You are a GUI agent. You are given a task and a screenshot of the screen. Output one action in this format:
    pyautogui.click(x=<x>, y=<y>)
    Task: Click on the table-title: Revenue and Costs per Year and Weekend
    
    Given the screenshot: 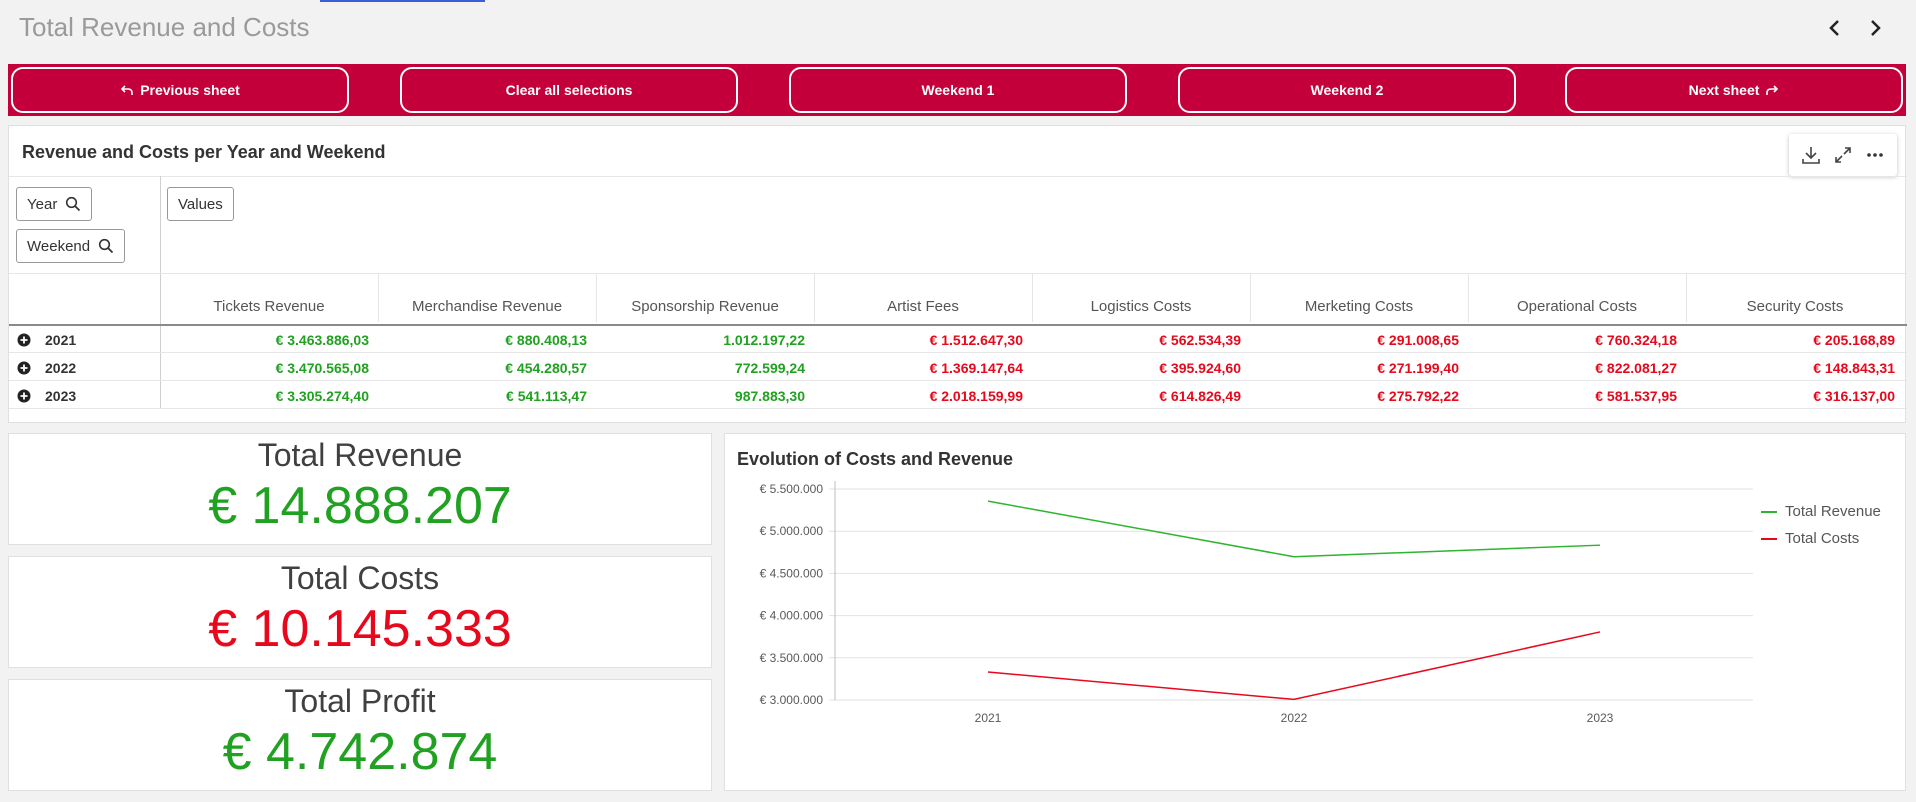 What is the action you would take?
    pyautogui.click(x=204, y=152)
    